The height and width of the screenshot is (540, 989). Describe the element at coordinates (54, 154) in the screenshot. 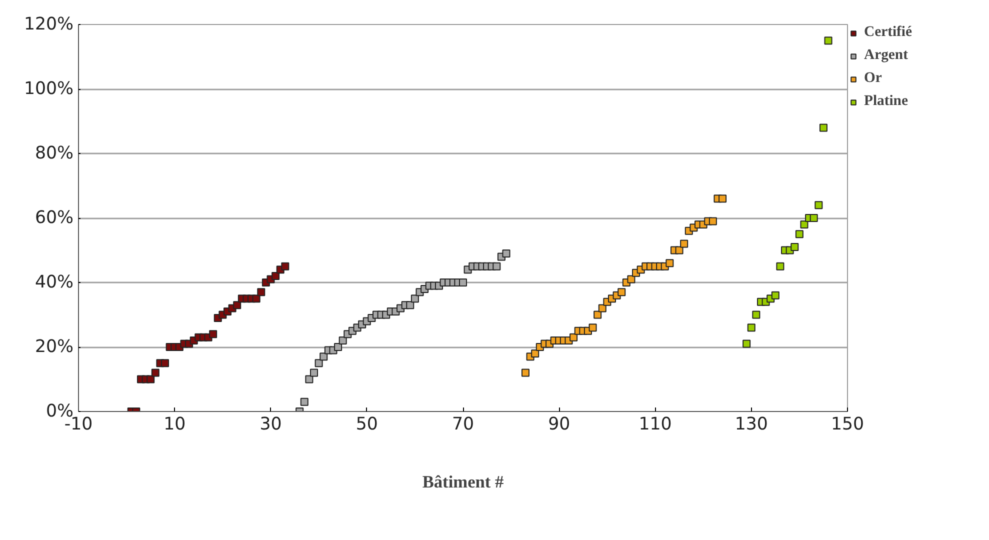

I see `y-tick-label: 80%` at that location.